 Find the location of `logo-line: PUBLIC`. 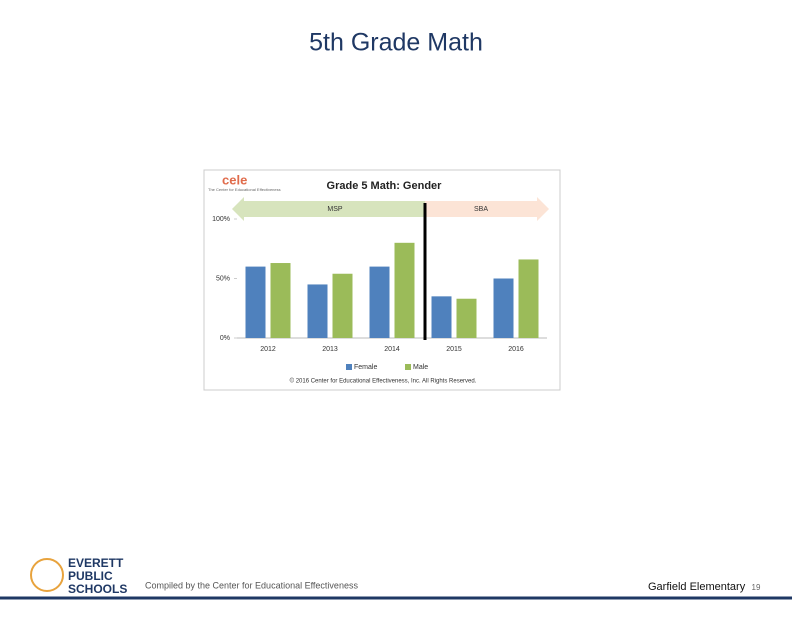

logo-line: PUBLIC is located at coordinates (90, 576).